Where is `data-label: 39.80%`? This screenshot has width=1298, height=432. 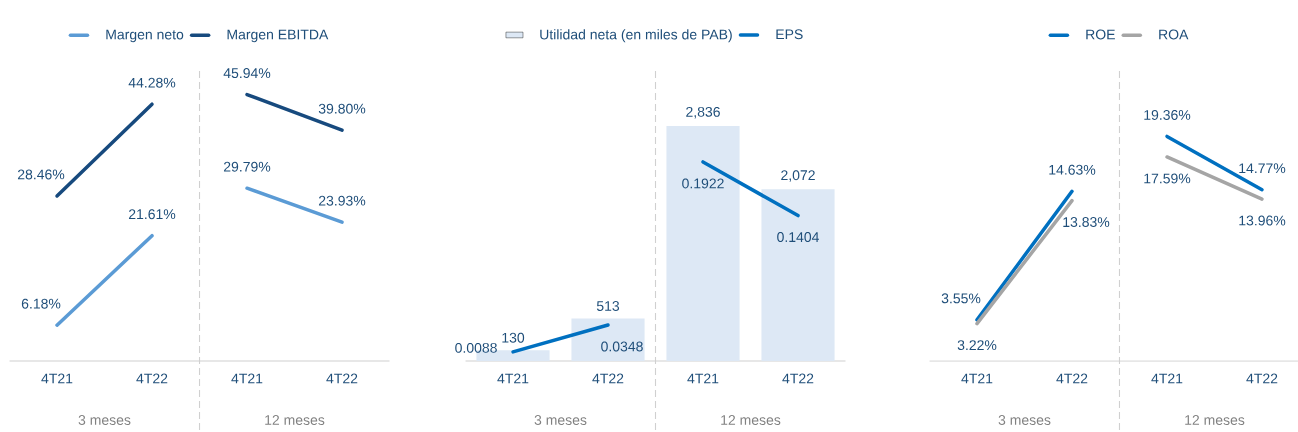
data-label: 39.80% is located at coordinates (342, 108).